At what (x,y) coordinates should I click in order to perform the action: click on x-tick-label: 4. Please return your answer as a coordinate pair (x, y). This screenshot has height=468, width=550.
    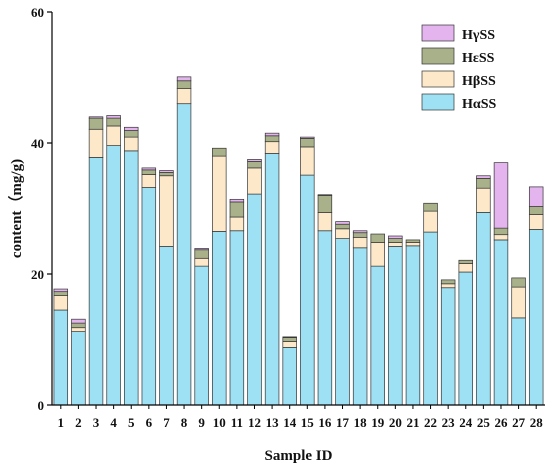
    Looking at the image, I should click on (113, 422).